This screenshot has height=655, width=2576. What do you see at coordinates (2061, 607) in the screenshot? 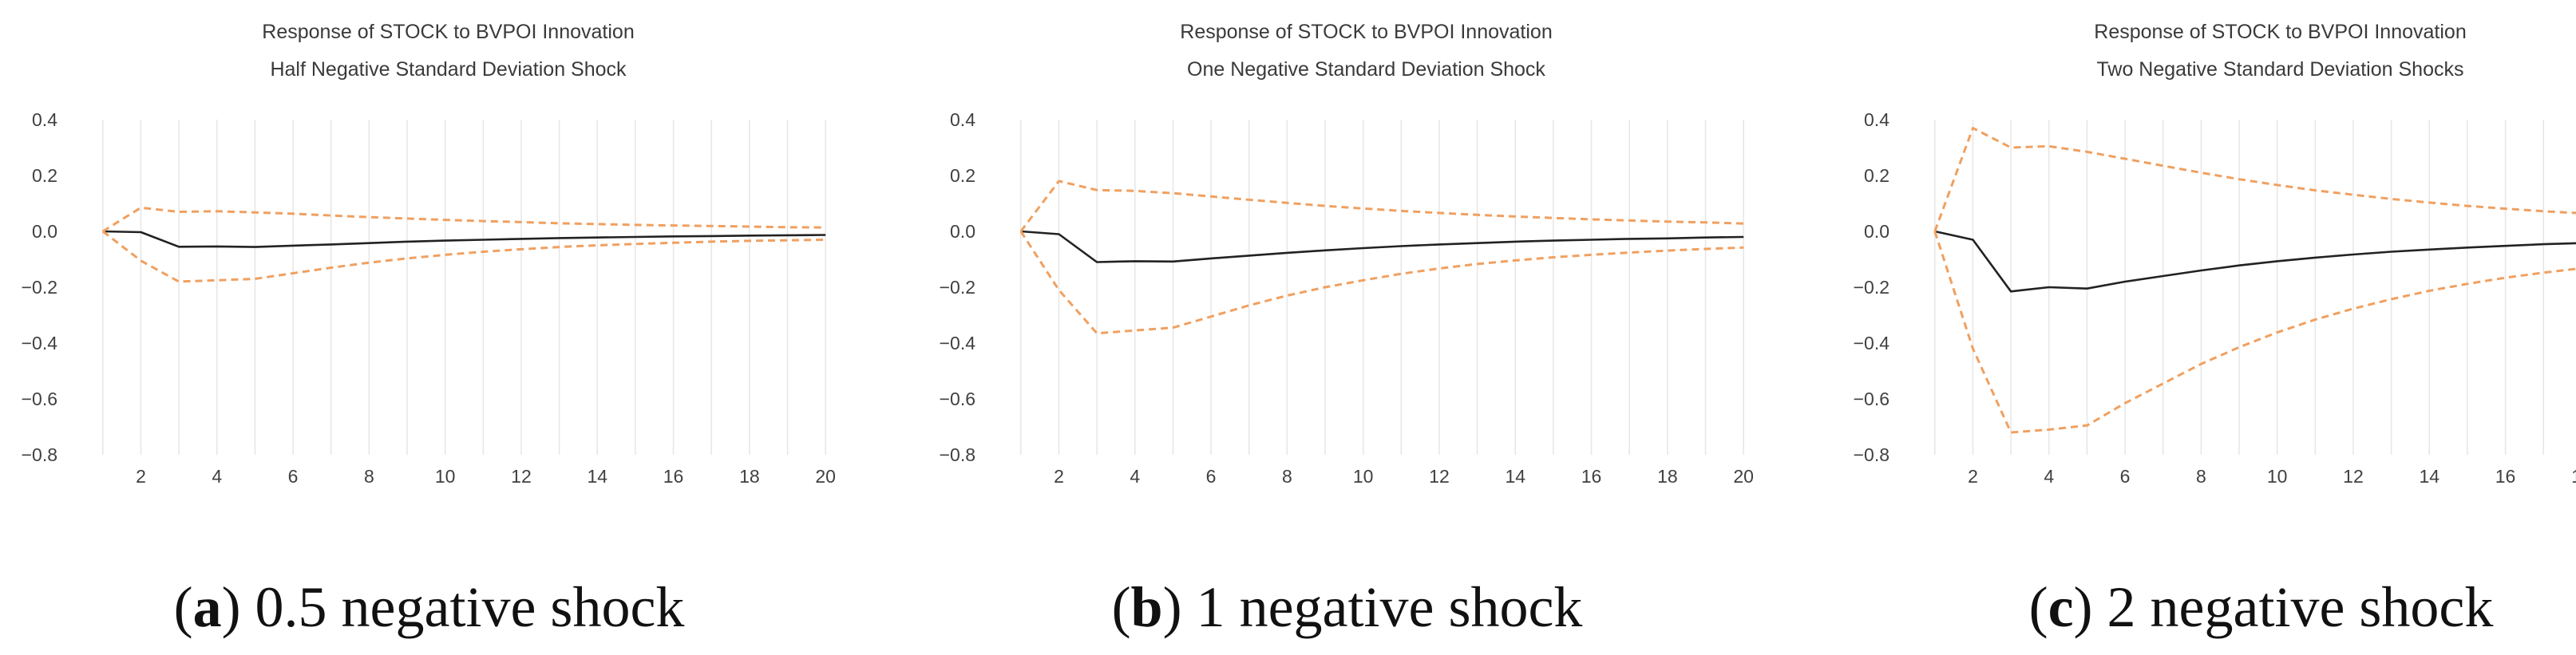
I see `caption-letter-c: c` at bounding box center [2061, 607].